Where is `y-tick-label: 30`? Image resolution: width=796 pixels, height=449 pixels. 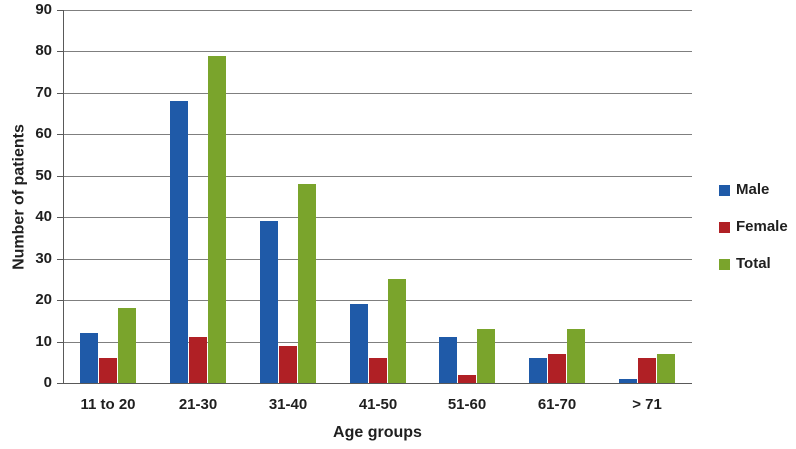
y-tick-label: 30 is located at coordinates (43, 258).